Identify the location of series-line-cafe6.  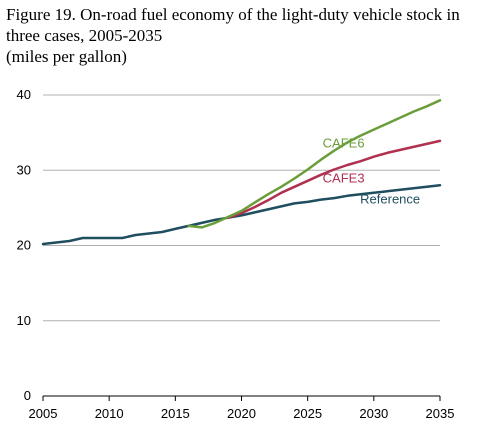
(314, 164).